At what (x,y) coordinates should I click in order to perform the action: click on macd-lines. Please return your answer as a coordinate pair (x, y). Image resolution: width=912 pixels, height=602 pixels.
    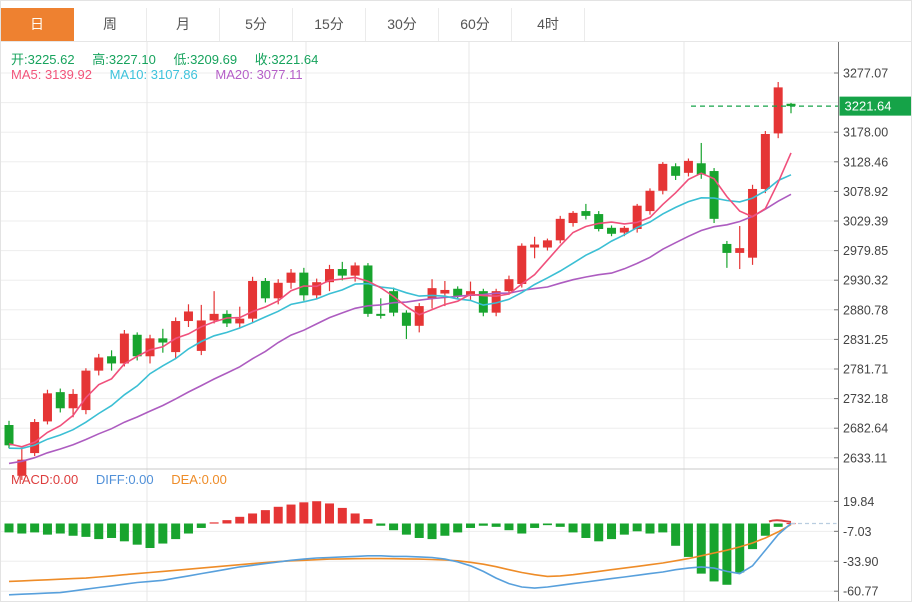
    Looking at the image, I should click on (422, 557).